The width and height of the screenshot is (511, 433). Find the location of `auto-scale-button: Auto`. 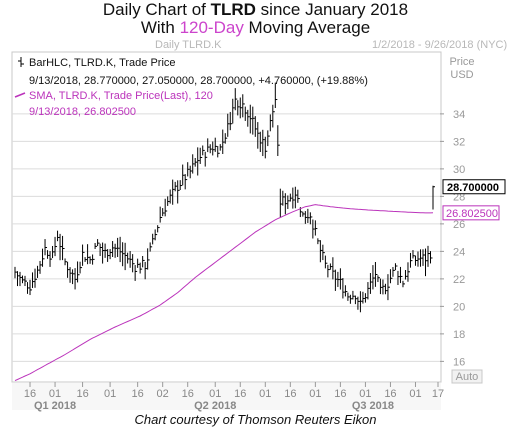

auto-scale-button: Auto is located at coordinates (467, 376).